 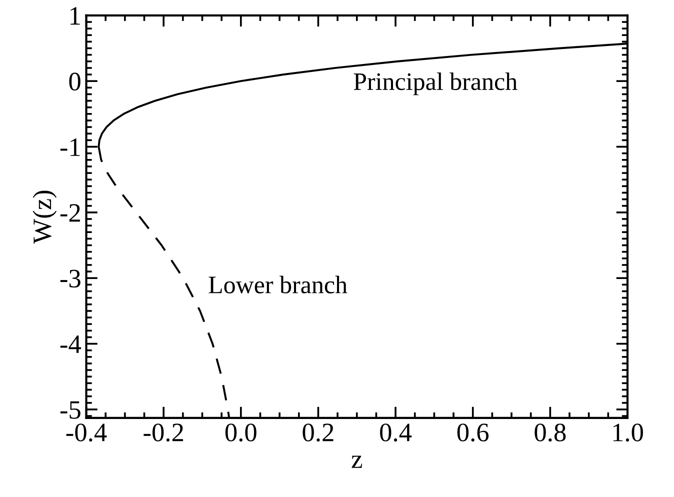 What do you see at coordinates (473, 433) in the screenshot?
I see `x-tick-label: 0.6` at bounding box center [473, 433].